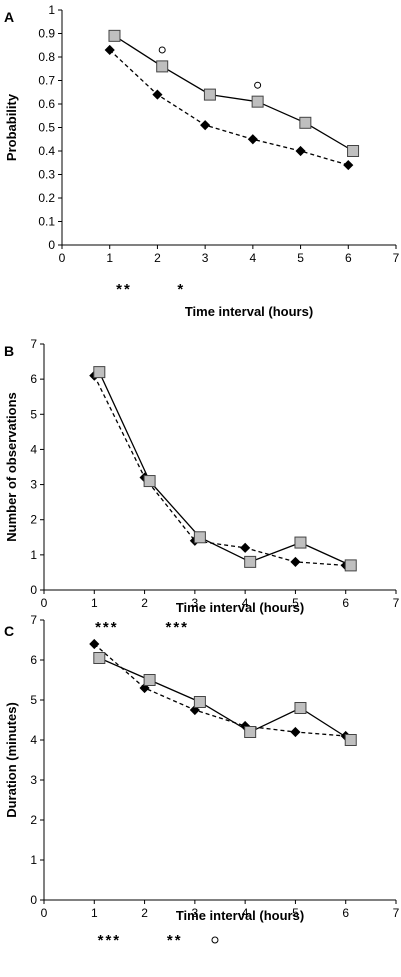 This screenshot has width=401, height=977. I want to click on panel-label: C, so click(9, 631).